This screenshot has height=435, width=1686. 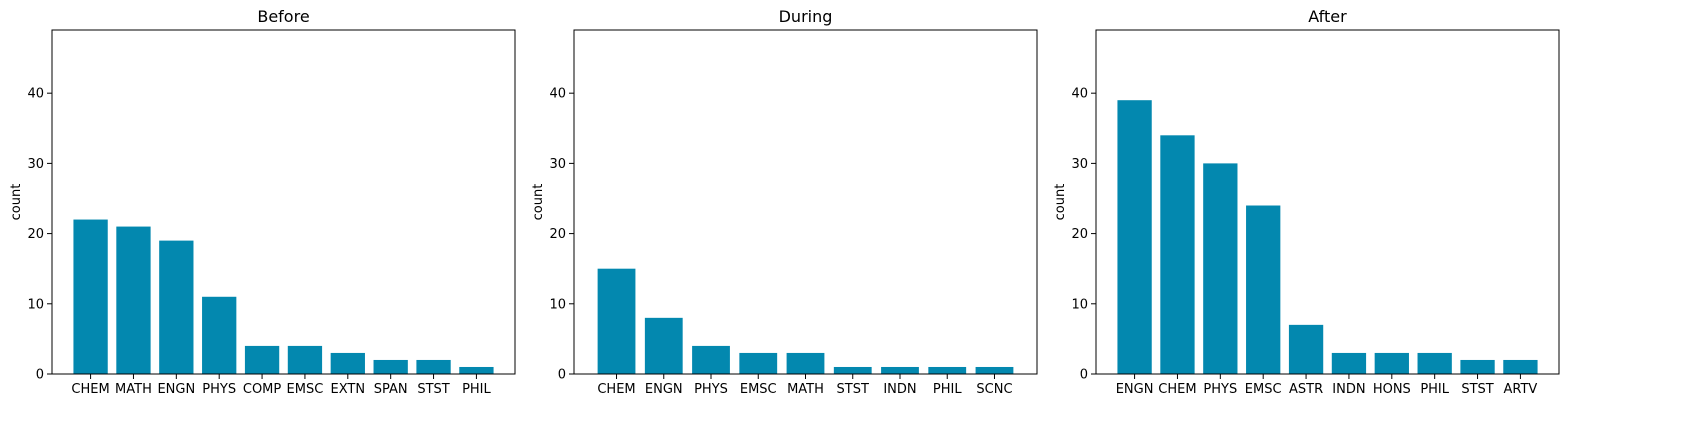 What do you see at coordinates (994, 370) in the screenshot?
I see `bar-scnc` at bounding box center [994, 370].